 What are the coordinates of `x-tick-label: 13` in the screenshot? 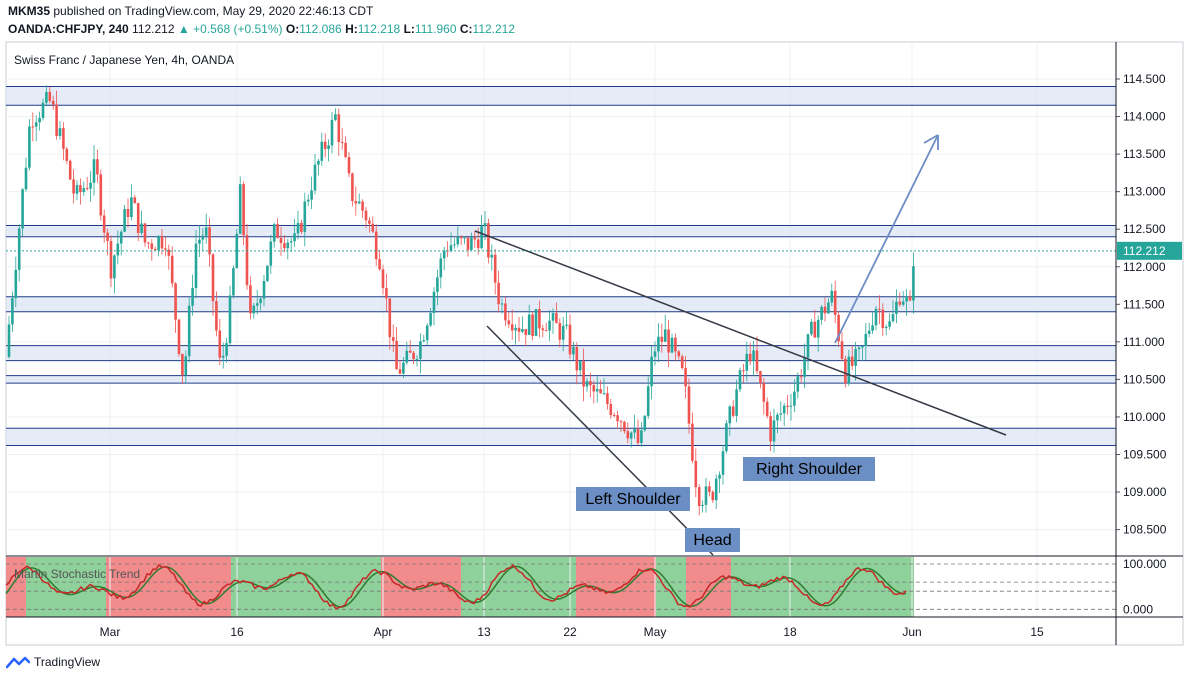 It's located at (484, 632).